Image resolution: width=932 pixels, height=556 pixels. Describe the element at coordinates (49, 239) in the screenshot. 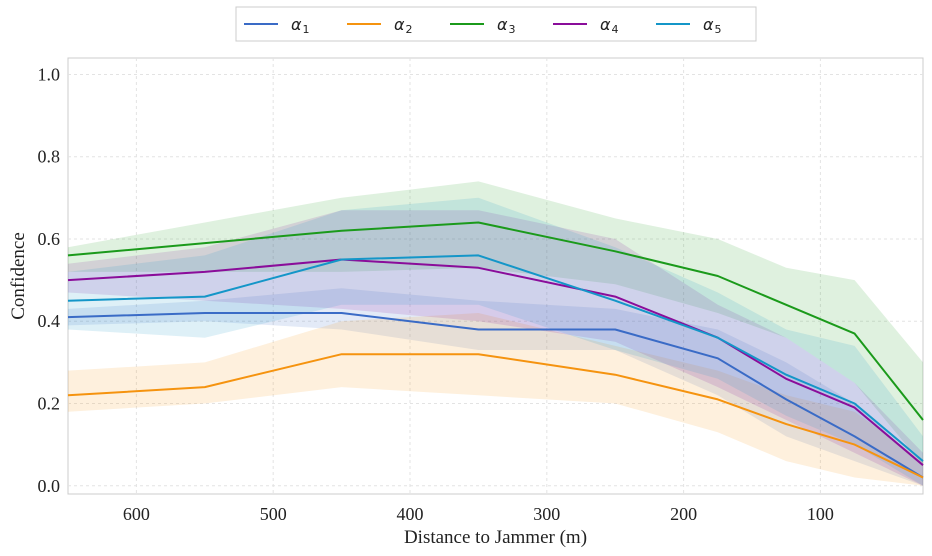

I see `y-tick-label: 0.6` at that location.